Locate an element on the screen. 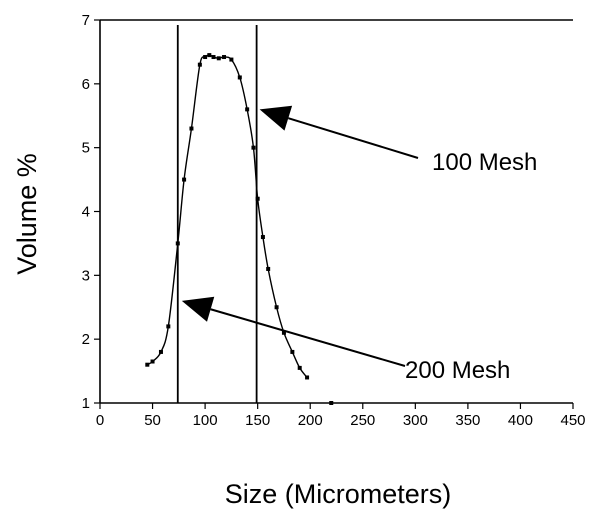 This screenshot has width=597, height=517. y-axis-title: Volume % is located at coordinates (27, 214).